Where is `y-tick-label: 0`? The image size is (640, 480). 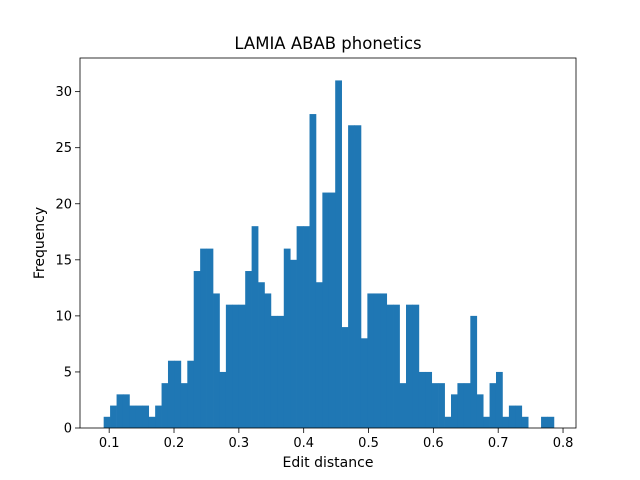
y-tick-label: 0 is located at coordinates (68, 429).